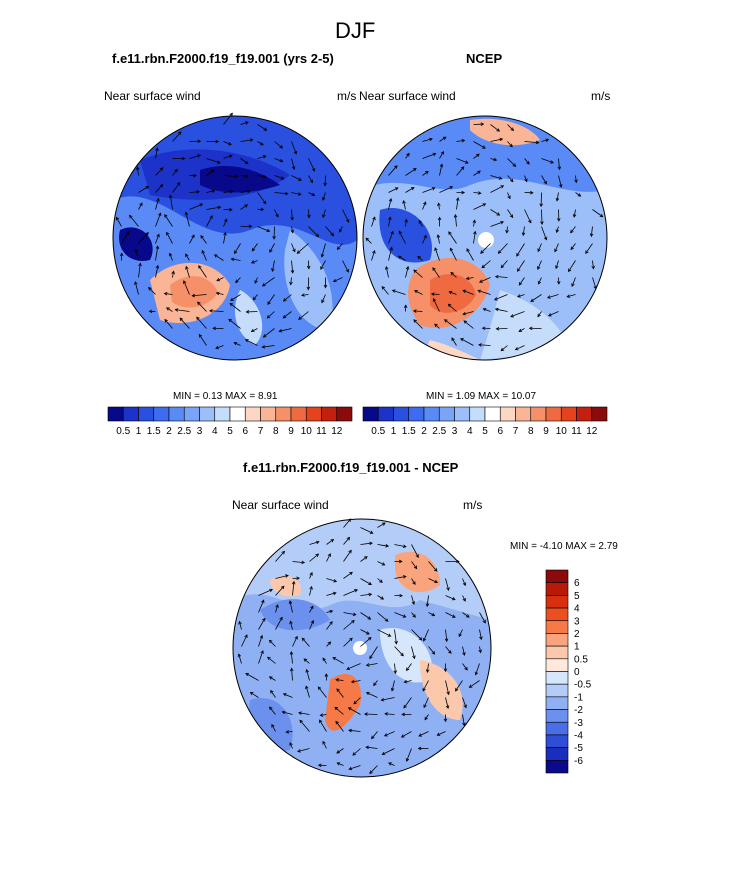 The width and height of the screenshot is (733, 882). Describe the element at coordinates (577, 634) in the screenshot. I see `colorbar-diff-tick-label: 2` at that location.